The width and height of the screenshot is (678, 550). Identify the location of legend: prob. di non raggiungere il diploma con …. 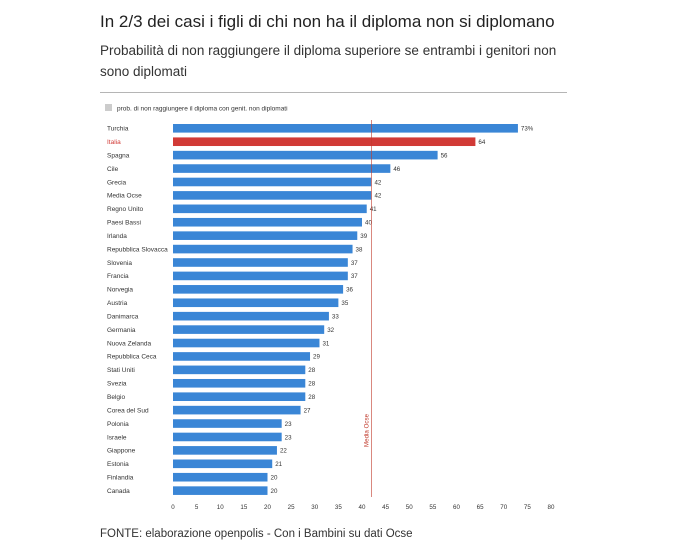
(196, 108).